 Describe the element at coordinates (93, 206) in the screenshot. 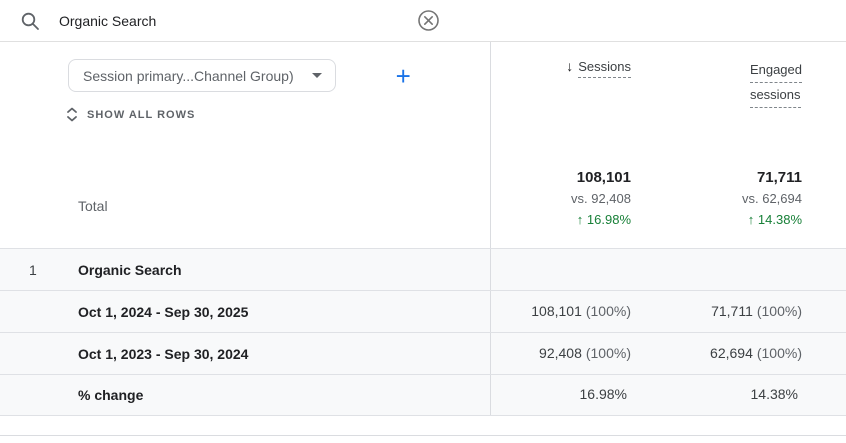

I see `total-row-label: Total` at that location.